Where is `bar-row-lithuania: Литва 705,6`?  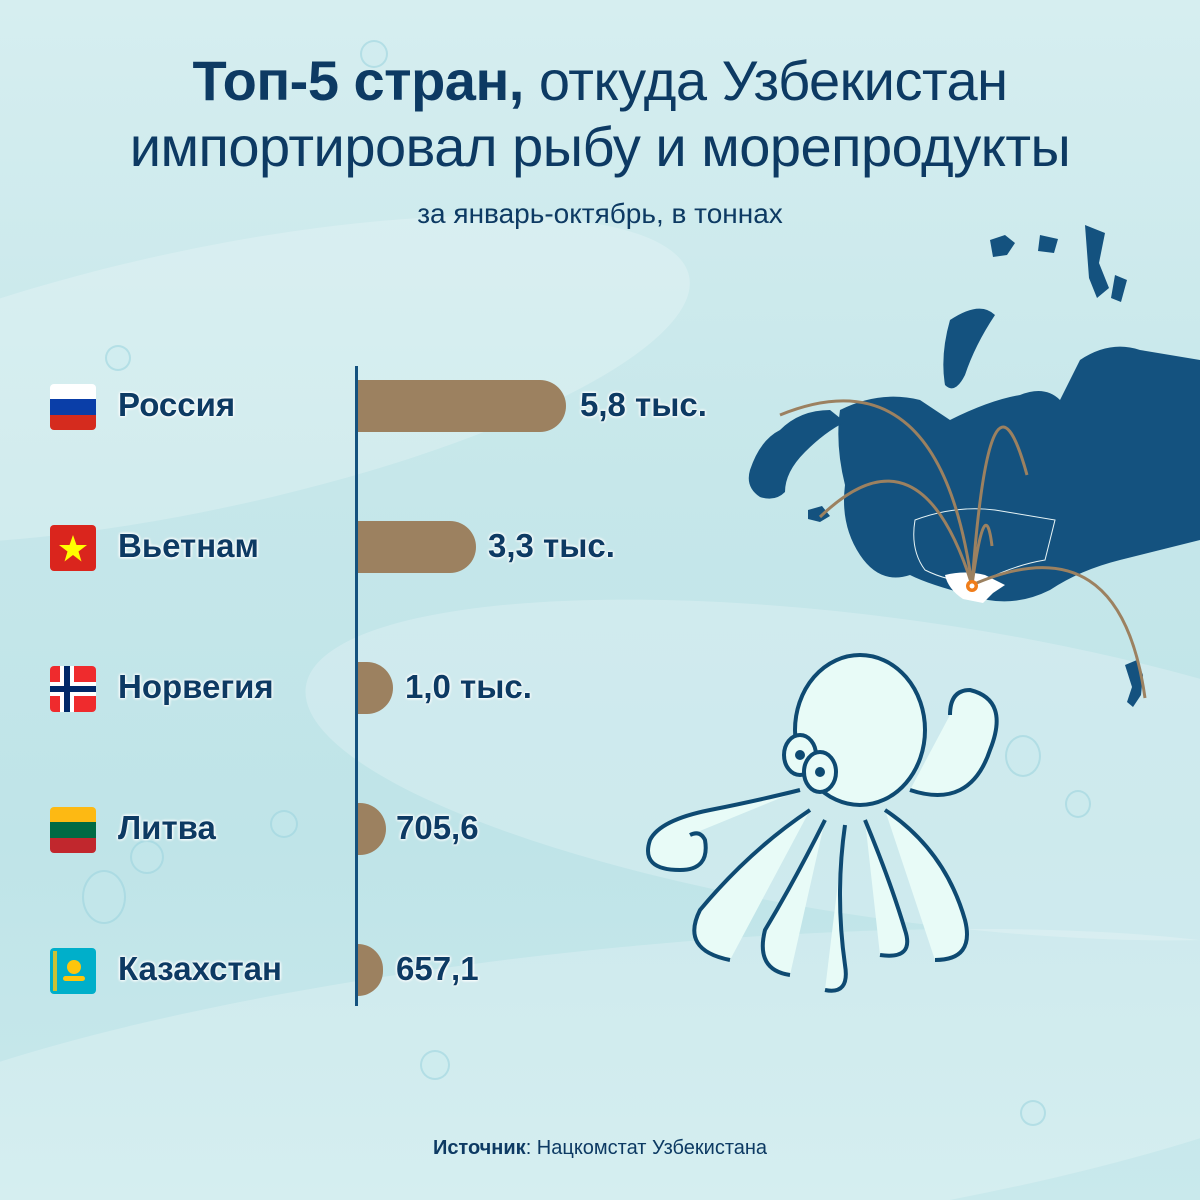
bar-row-lithuania: Литва 705,6 is located at coordinates (600, 829).